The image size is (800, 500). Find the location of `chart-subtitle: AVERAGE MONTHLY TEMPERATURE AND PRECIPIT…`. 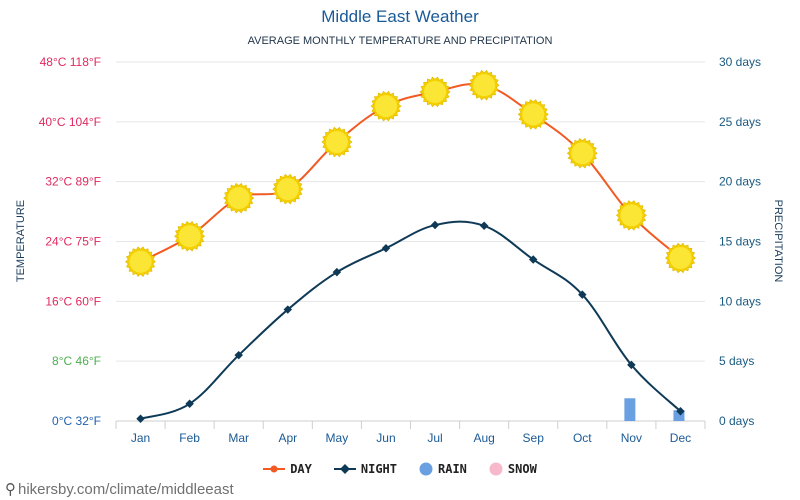

chart-subtitle: AVERAGE MONTHLY TEMPERATURE AND PRECIPIT… is located at coordinates (400, 41).